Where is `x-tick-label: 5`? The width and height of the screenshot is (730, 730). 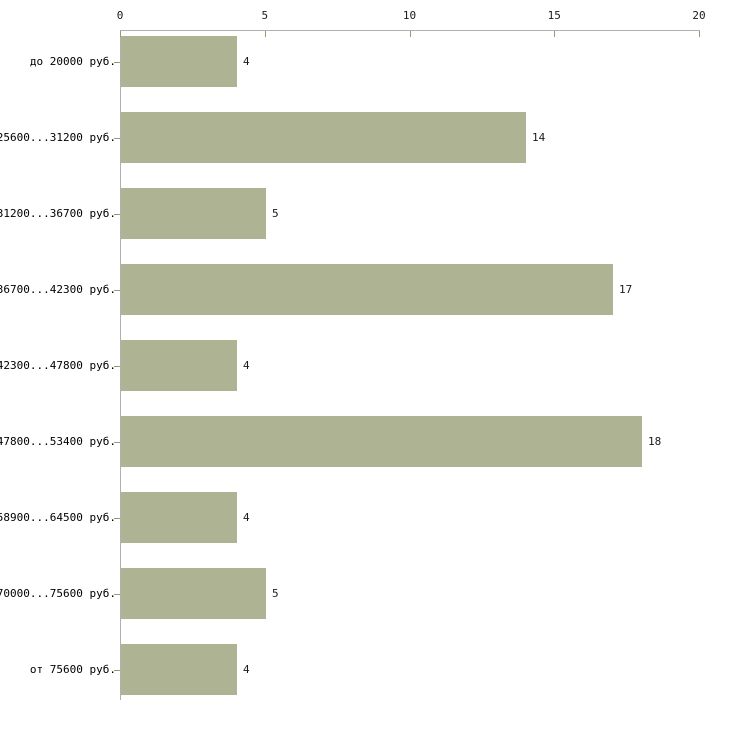 x-tick-label: 5 is located at coordinates (265, 15).